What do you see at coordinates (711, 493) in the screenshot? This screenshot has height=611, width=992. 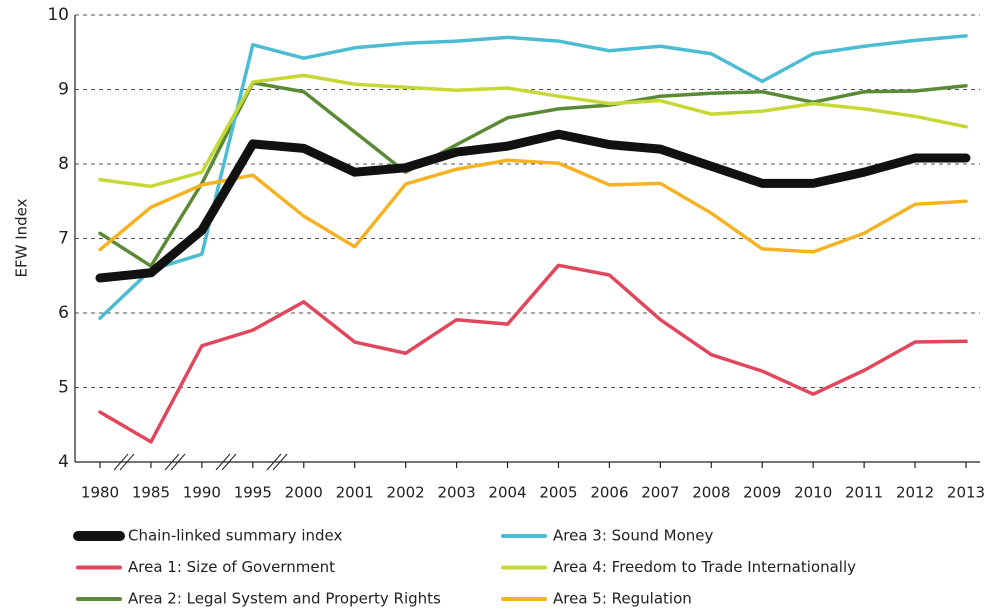 I see `x-tick-label: 2008` at bounding box center [711, 493].